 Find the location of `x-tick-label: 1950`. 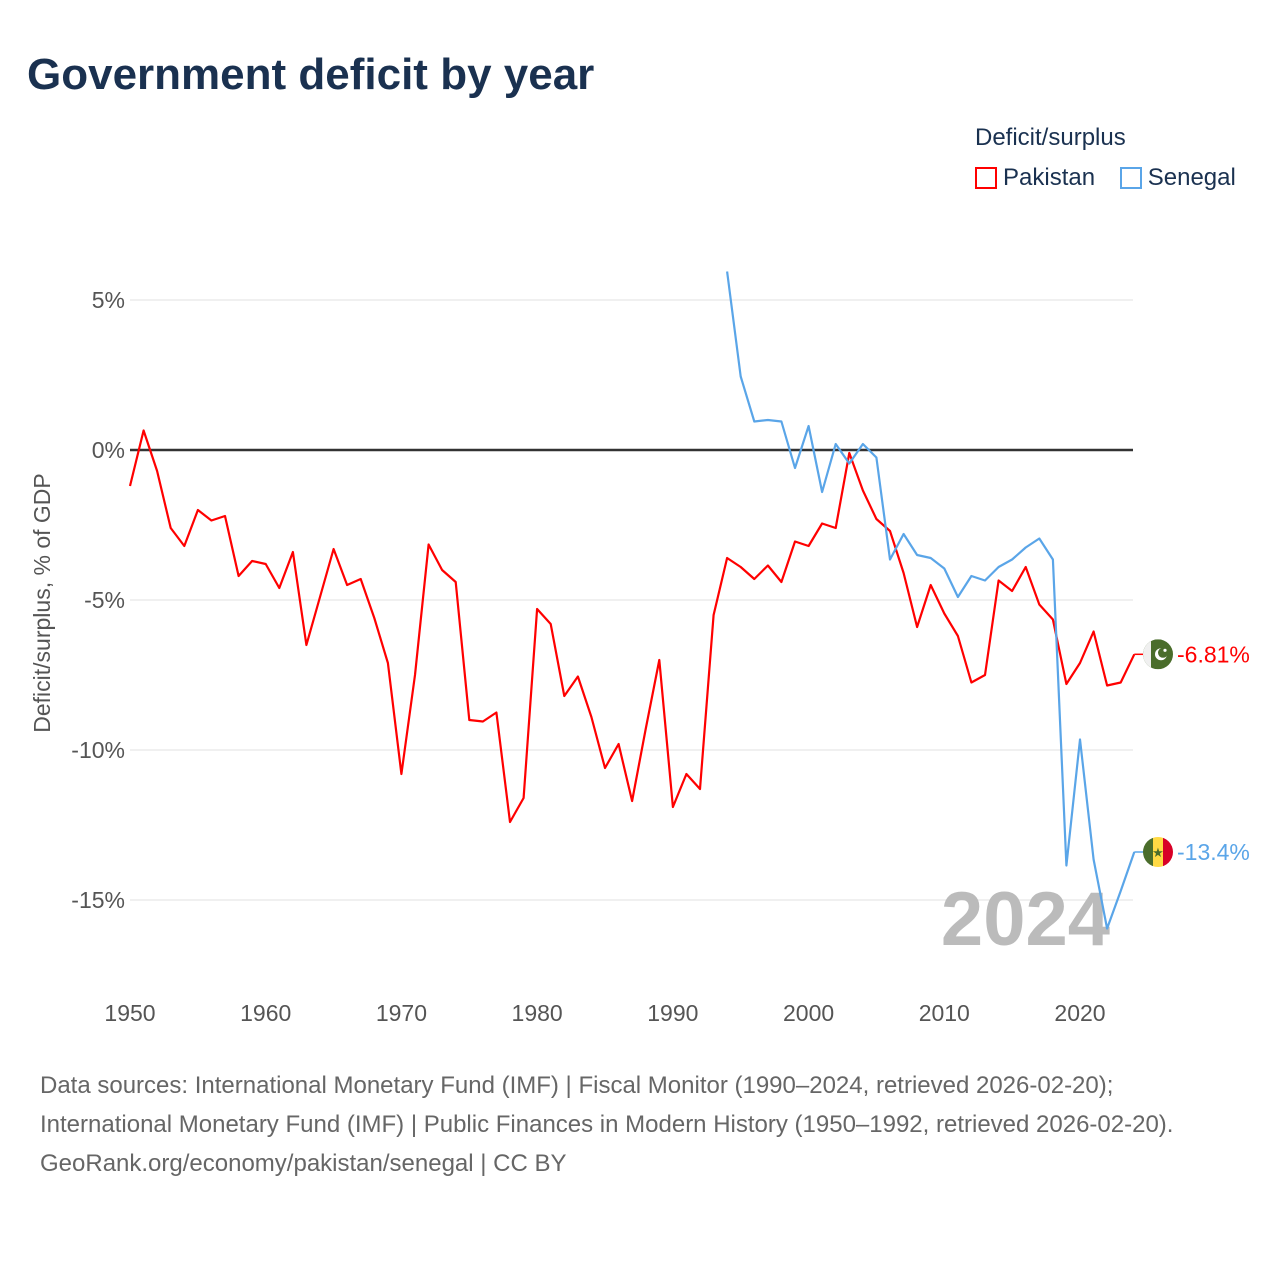

x-tick-label: 1950 is located at coordinates (129, 1013).